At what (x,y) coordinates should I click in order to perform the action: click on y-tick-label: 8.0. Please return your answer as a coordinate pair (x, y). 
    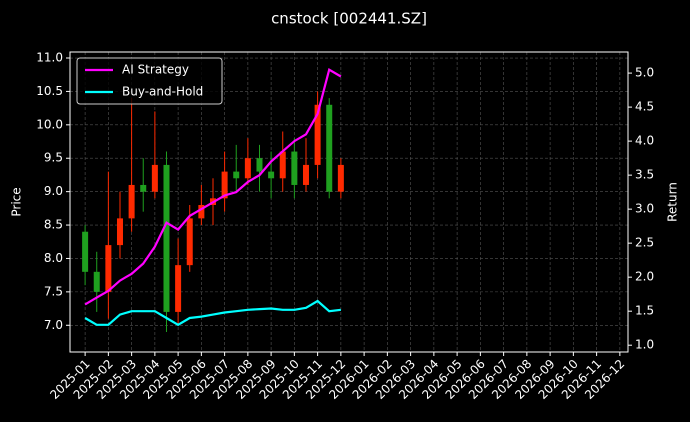
    Looking at the image, I should click on (53, 258).